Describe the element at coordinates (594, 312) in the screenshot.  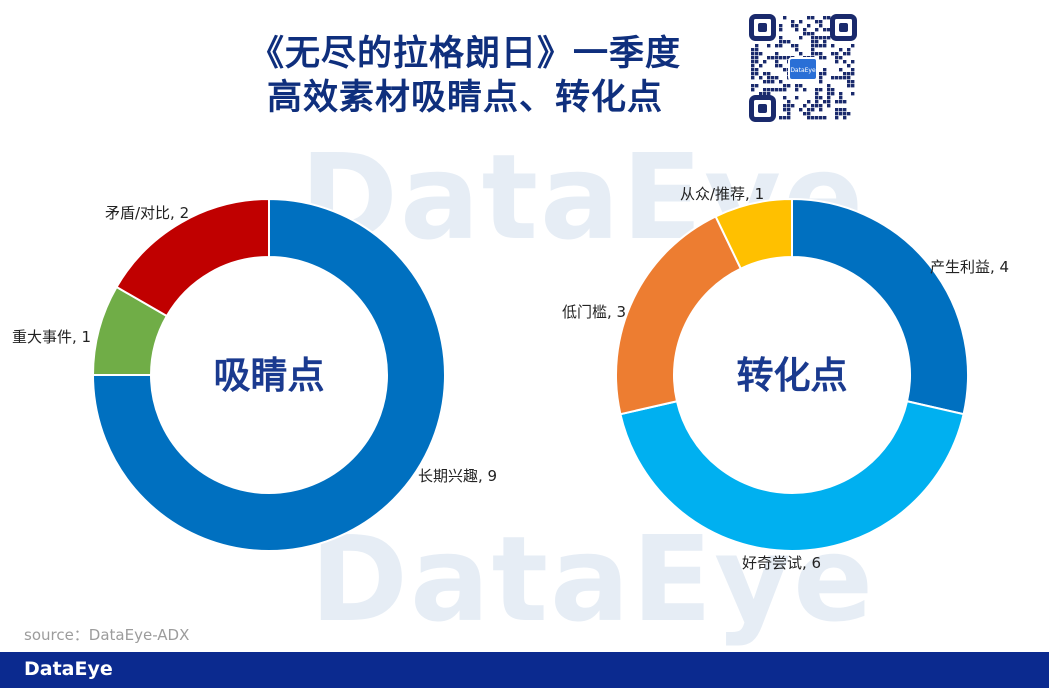
I see `slice-label: 低门槛, 3` at that location.